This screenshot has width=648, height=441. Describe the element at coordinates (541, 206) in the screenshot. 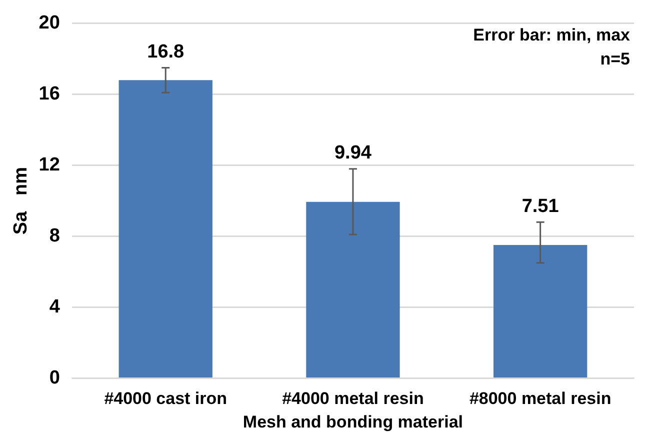

I see `data-label: 7.51` at that location.